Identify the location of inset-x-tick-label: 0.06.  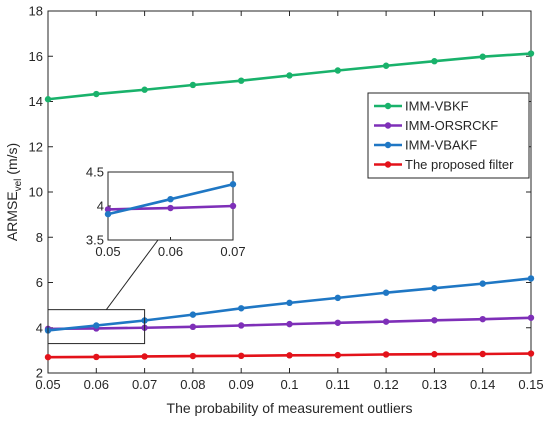
(170, 251).